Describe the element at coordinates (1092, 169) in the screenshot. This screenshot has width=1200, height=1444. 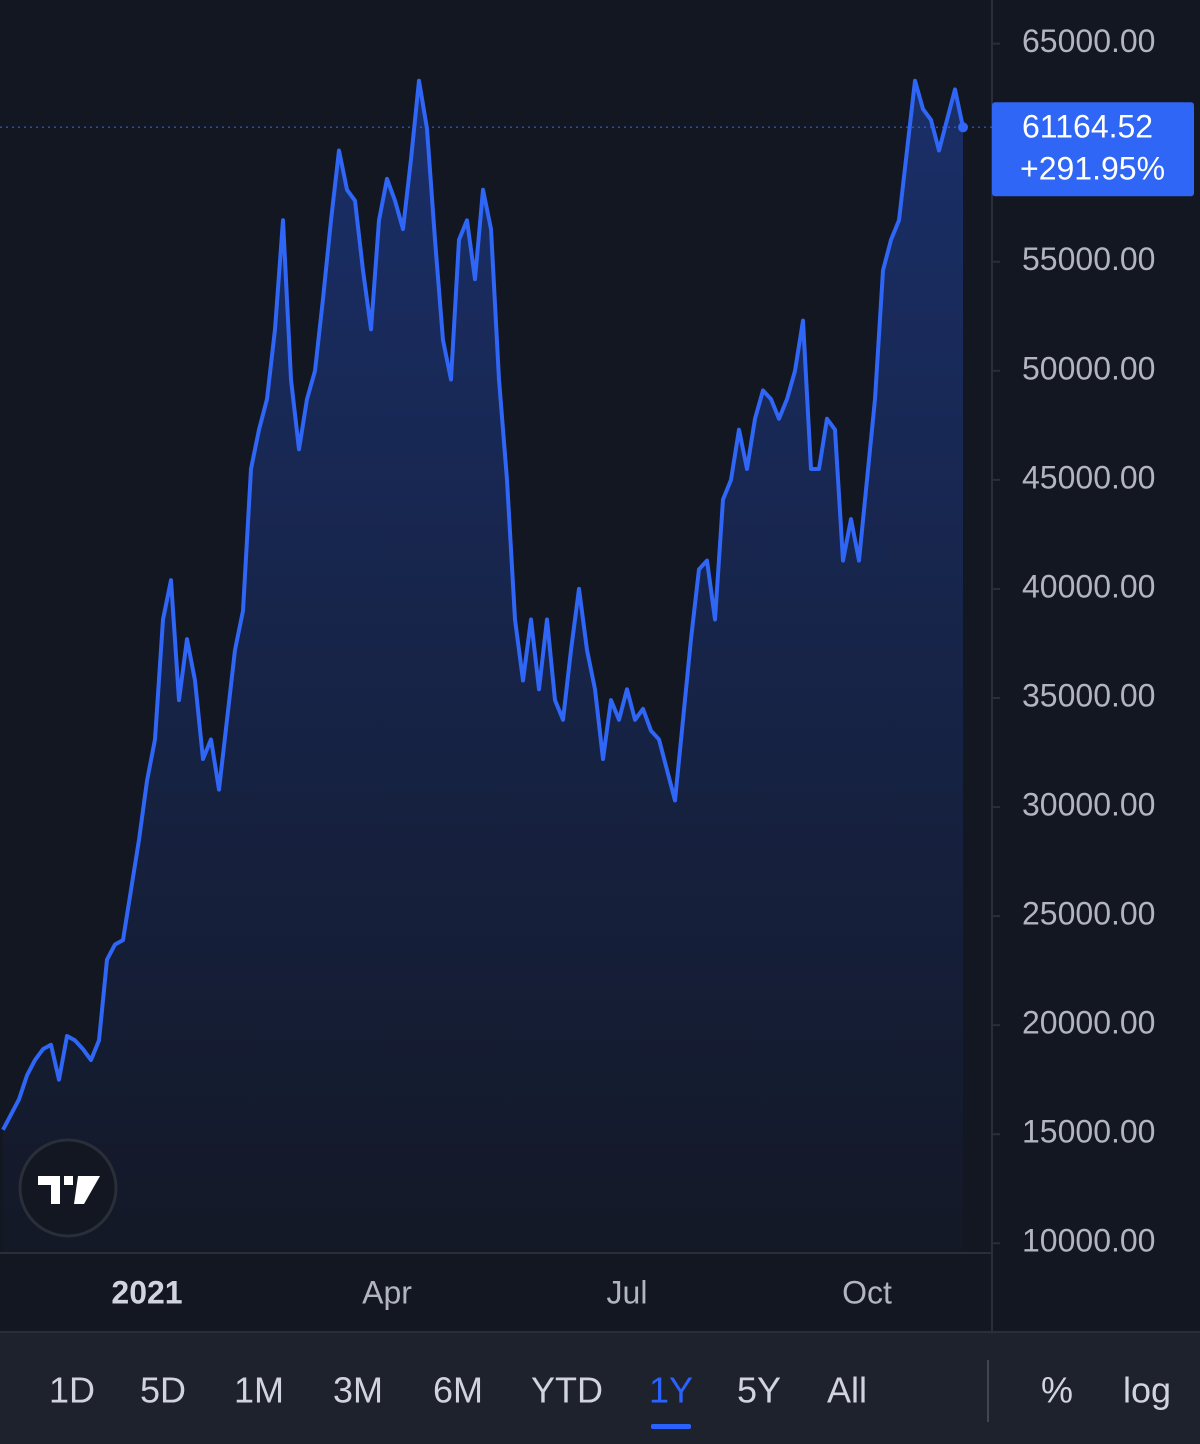
I see `change-label: +291.95%` at that location.